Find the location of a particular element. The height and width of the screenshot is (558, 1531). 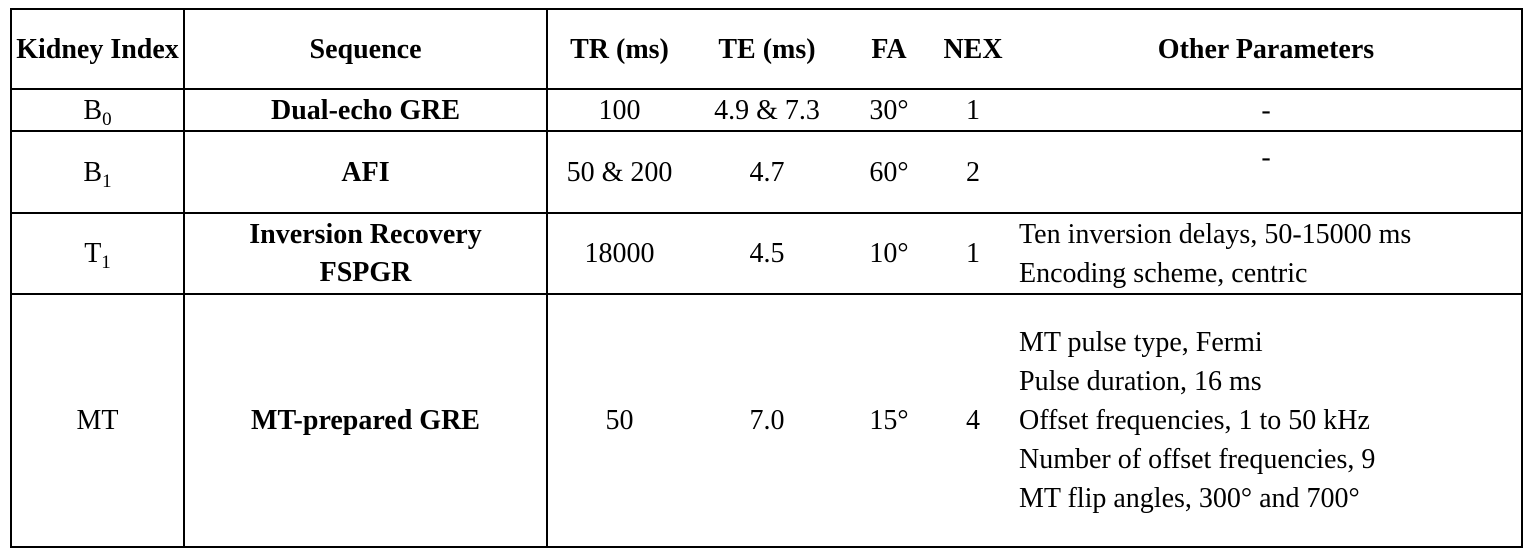

tr-cell: 50 & 200 is located at coordinates (619, 172).